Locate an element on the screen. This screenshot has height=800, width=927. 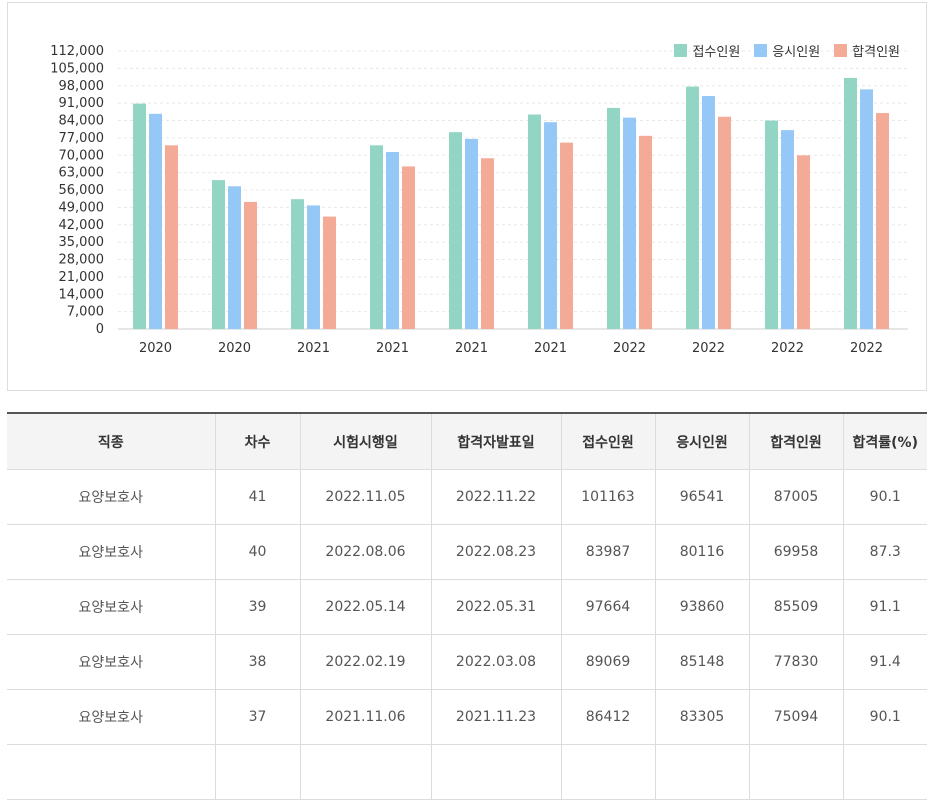
header-round: 차수 is located at coordinates (258, 441).